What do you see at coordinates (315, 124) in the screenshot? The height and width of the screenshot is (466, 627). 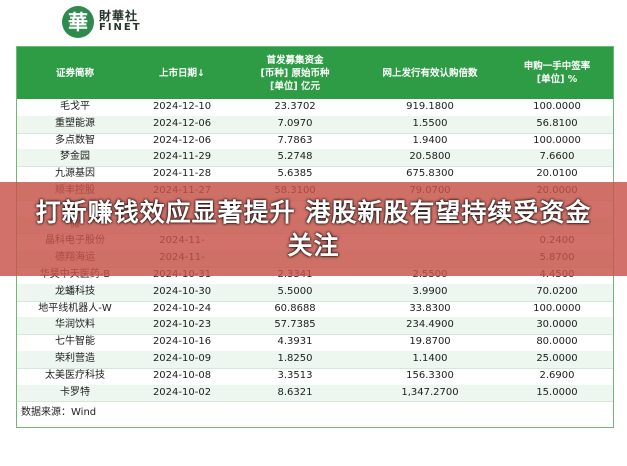 I see `table-row: 重塑能源 2024-12-06 7.0970 1.5500 56.8100` at bounding box center [315, 124].